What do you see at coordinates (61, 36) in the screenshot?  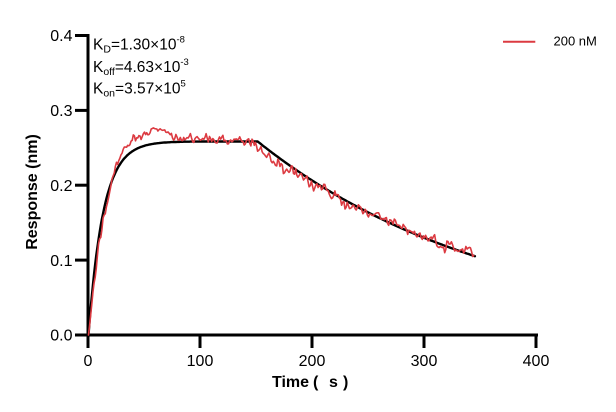 I see `svg-text: 0.4` at bounding box center [61, 36].